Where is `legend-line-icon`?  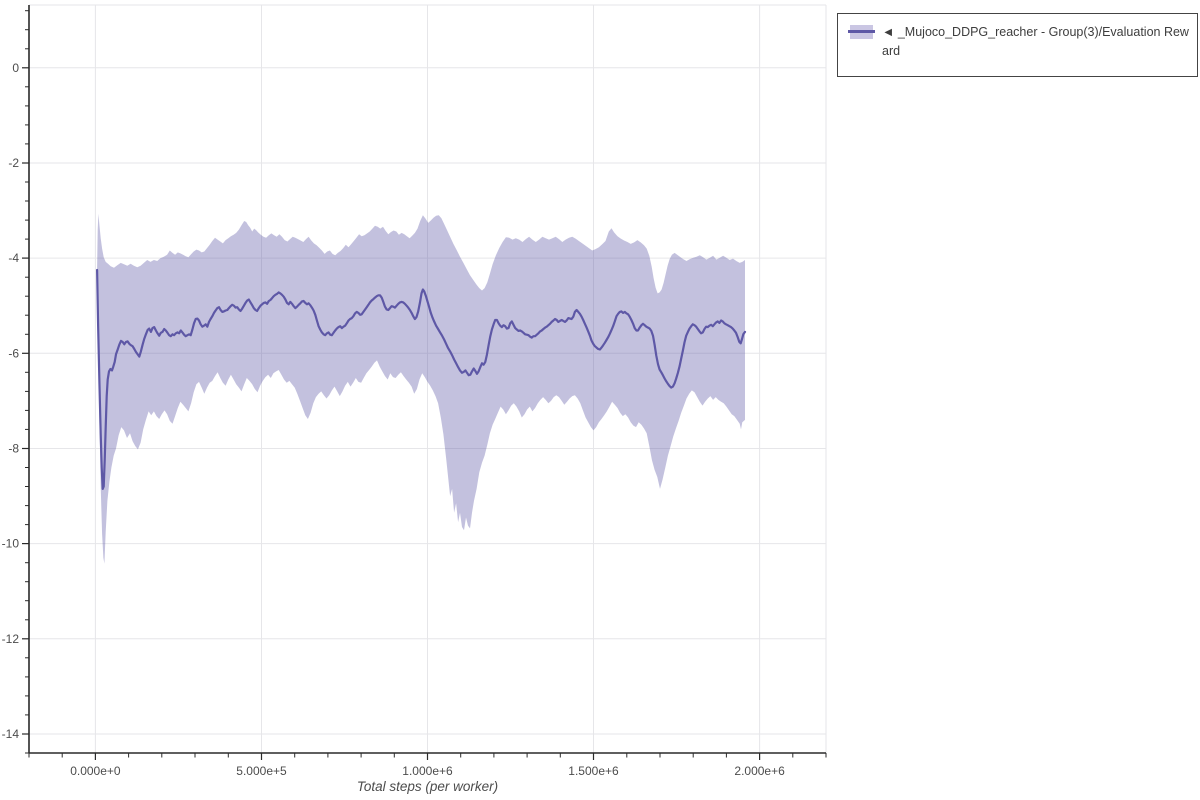 legend-line-icon is located at coordinates (861, 31).